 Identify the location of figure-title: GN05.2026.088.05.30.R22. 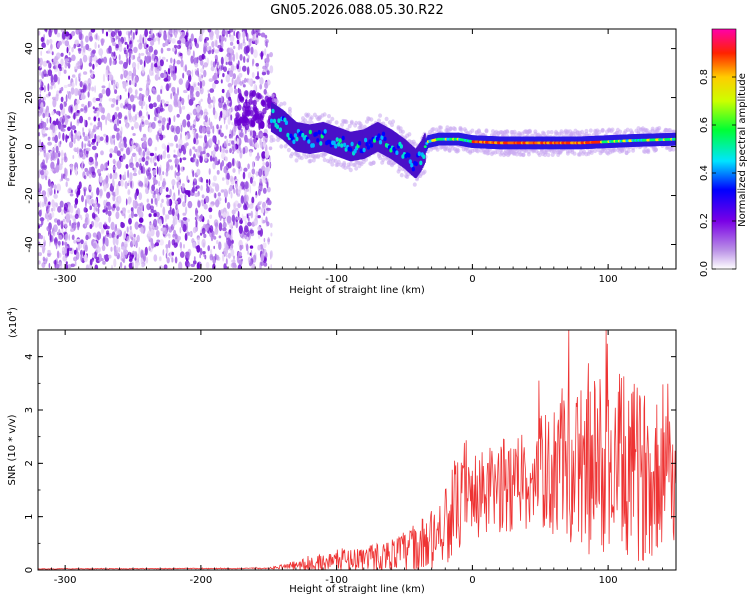
(357, 10).